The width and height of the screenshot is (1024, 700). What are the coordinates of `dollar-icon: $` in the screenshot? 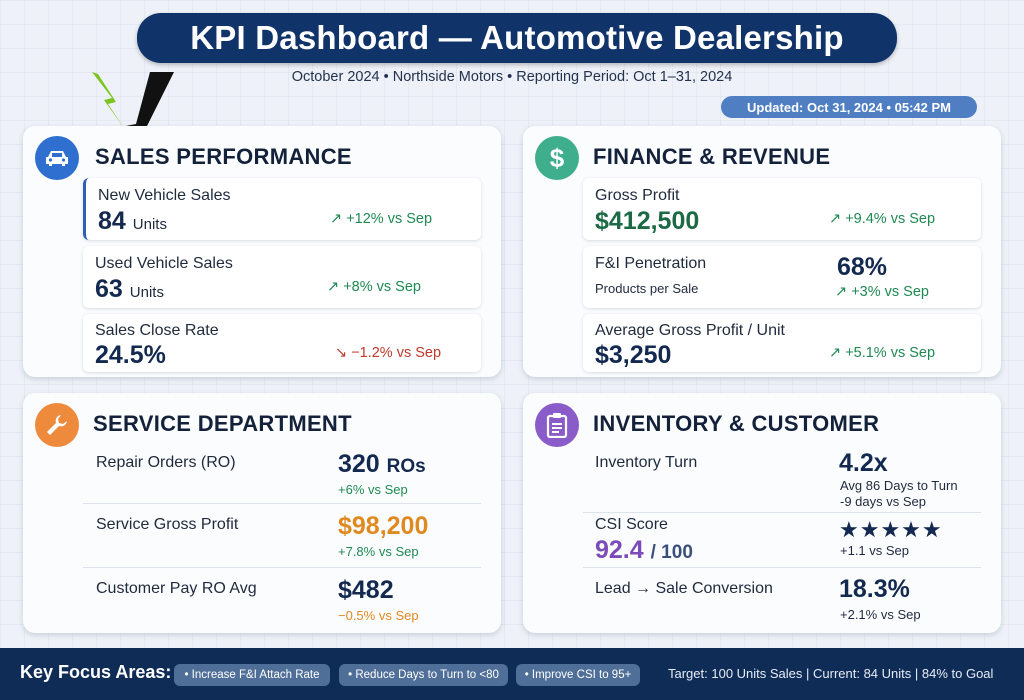 It's located at (557, 158).